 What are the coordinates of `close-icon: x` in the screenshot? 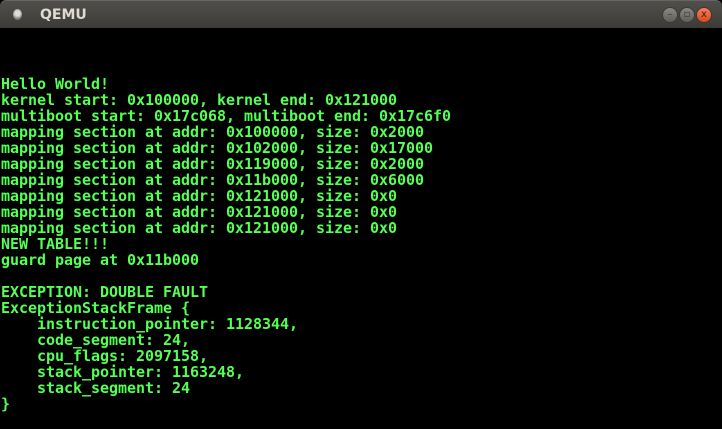 It's located at (704, 14).